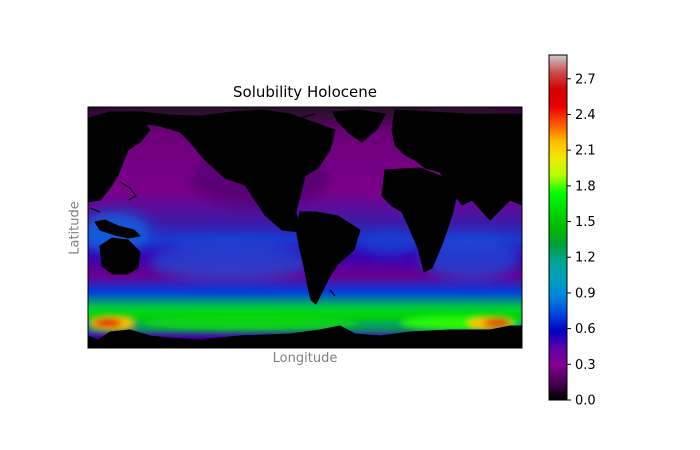 The height and width of the screenshot is (450, 700). I want to click on colorbar-frame, so click(558, 227).